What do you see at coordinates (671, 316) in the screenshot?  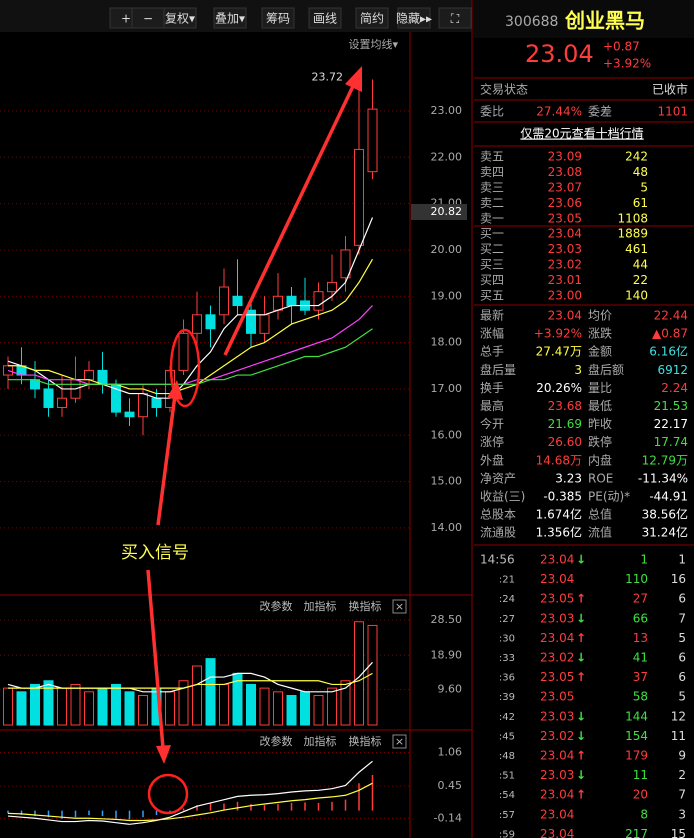 I see `stat-value: 22.44` at bounding box center [671, 316].